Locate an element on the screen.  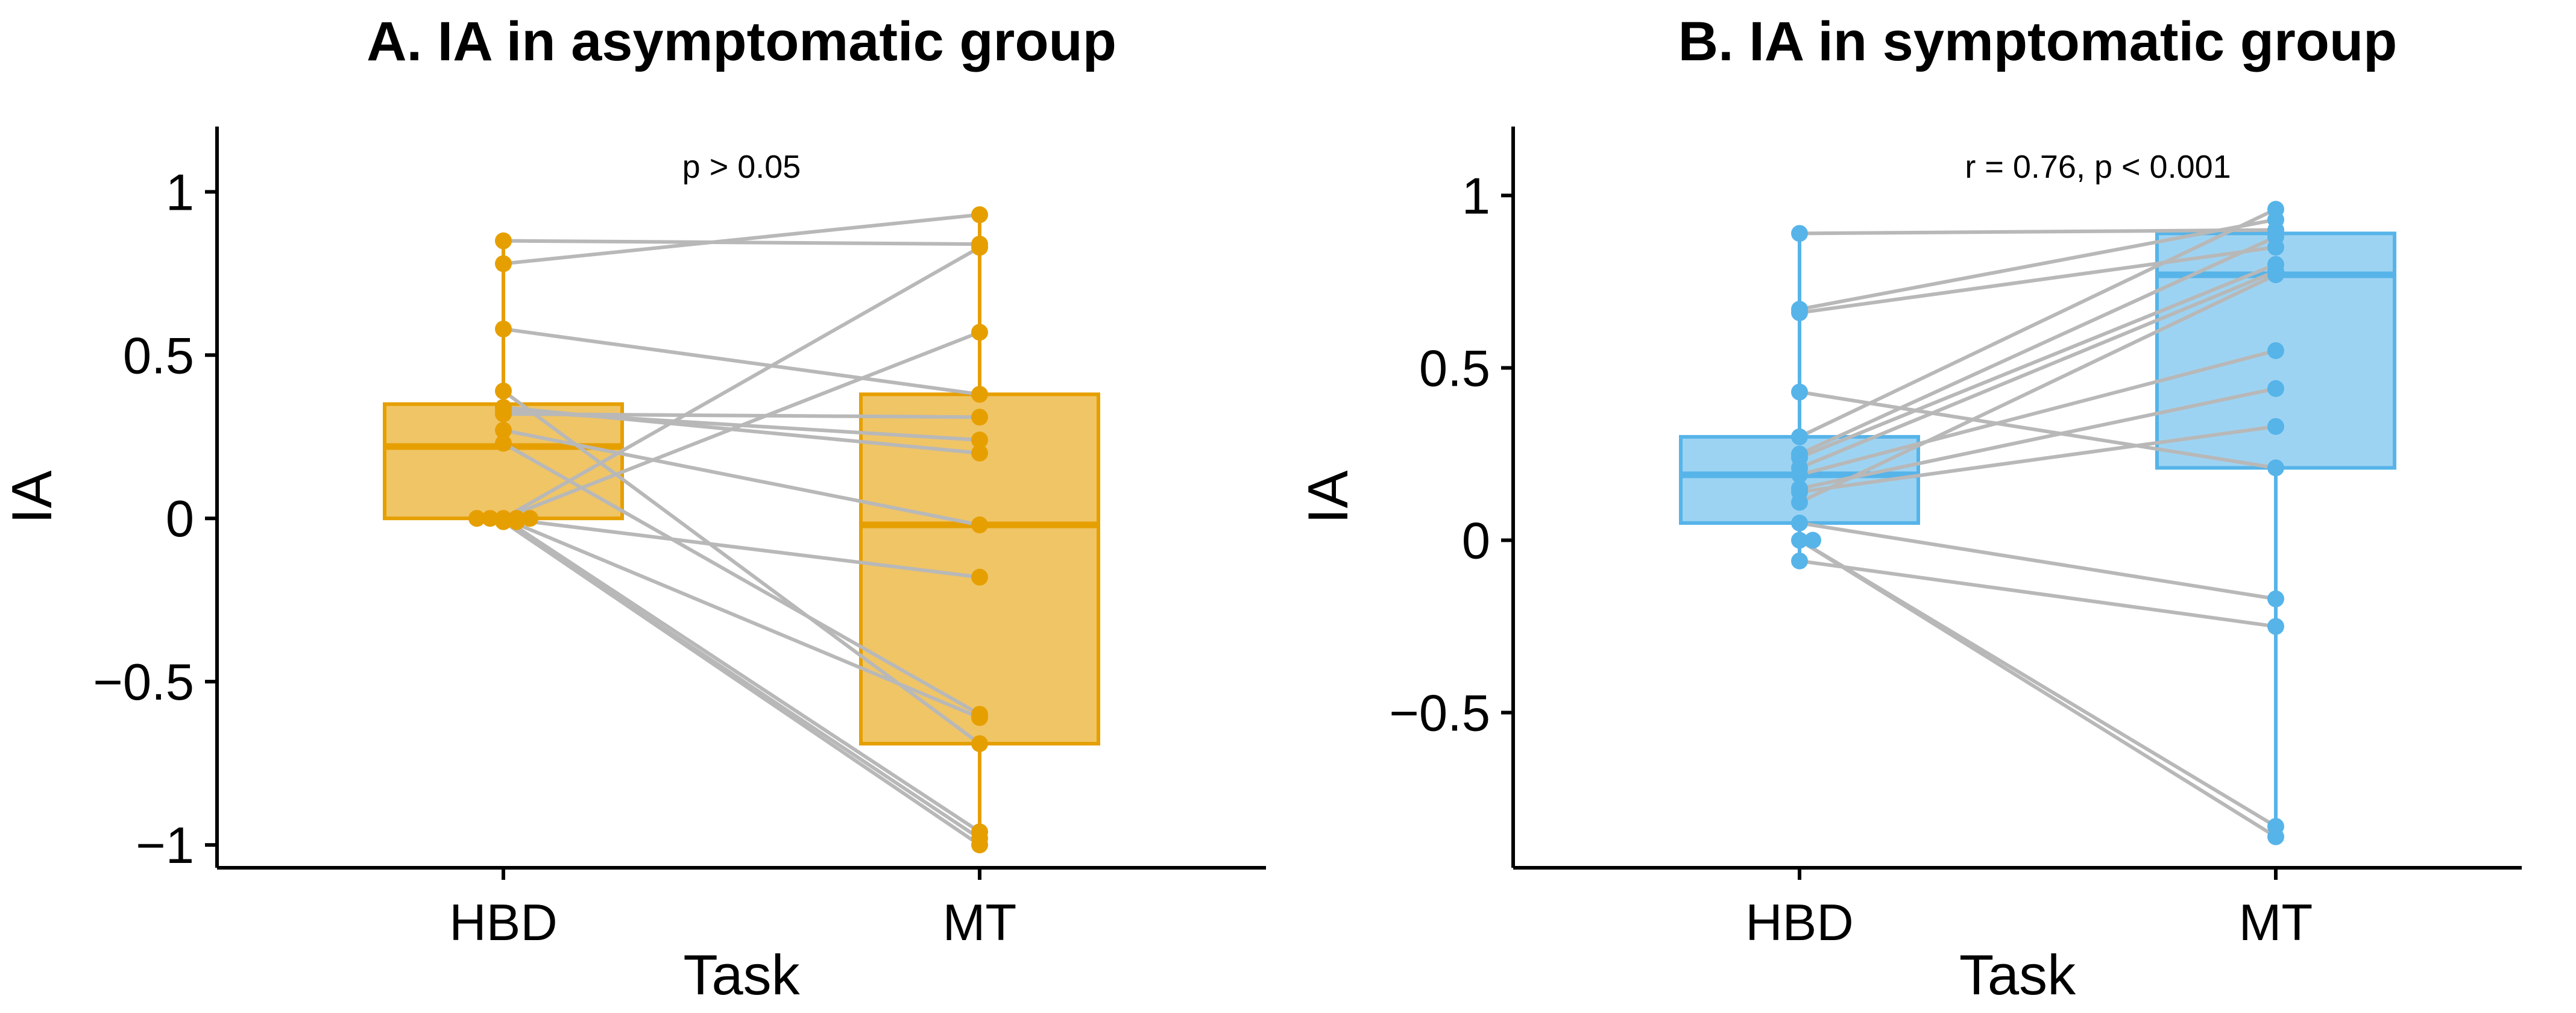
stat-annotation: r = 0.76, p < 0.001 is located at coordinates (2098, 167).